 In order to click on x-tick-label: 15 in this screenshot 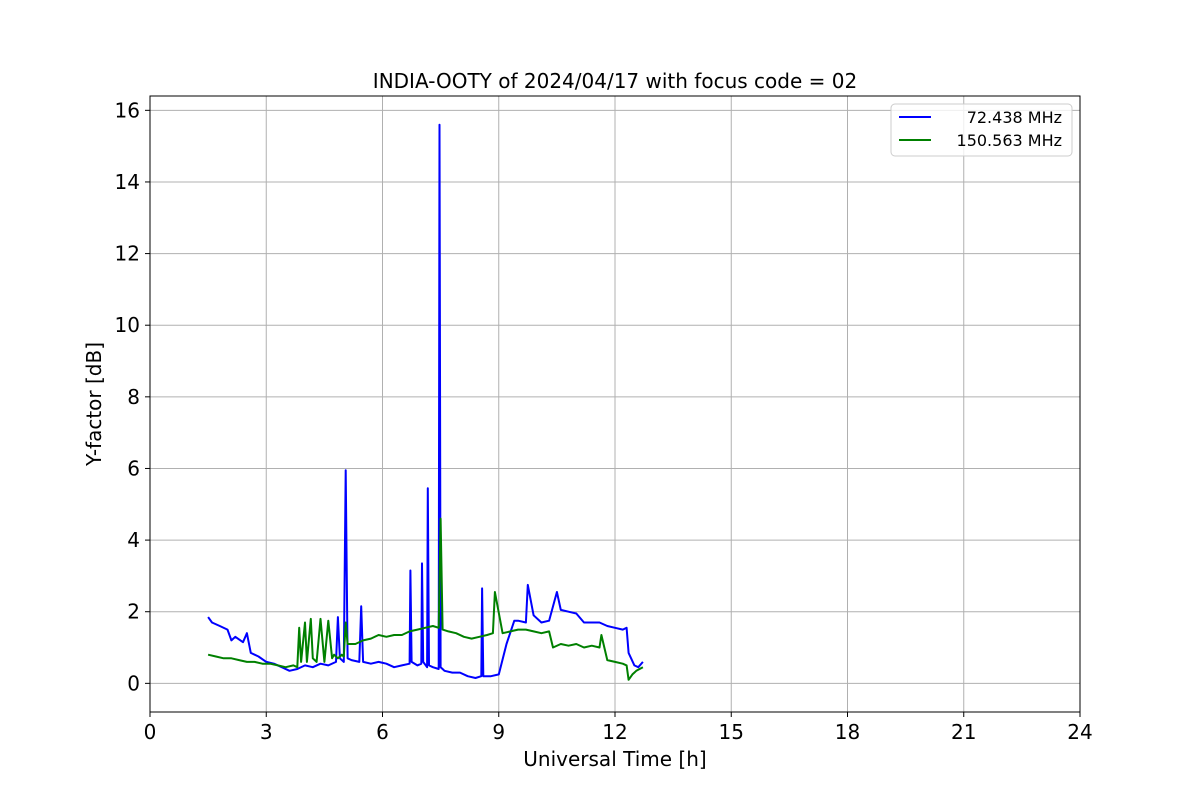, I will do `click(731, 732)`.